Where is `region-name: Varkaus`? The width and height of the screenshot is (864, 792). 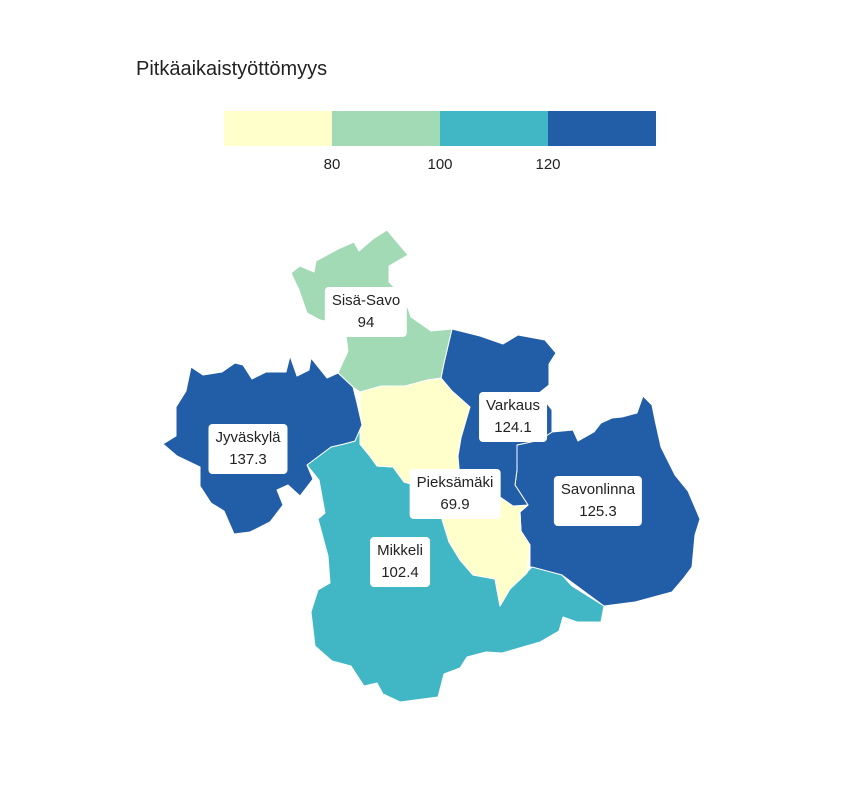 region-name: Varkaus is located at coordinates (513, 405).